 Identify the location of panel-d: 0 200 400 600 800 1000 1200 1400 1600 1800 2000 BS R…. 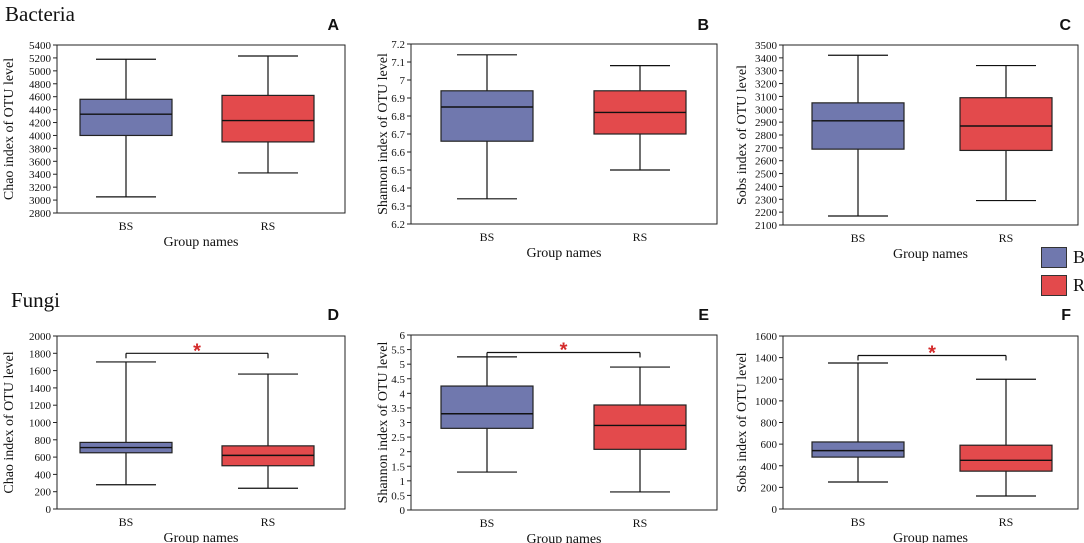
(174, 425).